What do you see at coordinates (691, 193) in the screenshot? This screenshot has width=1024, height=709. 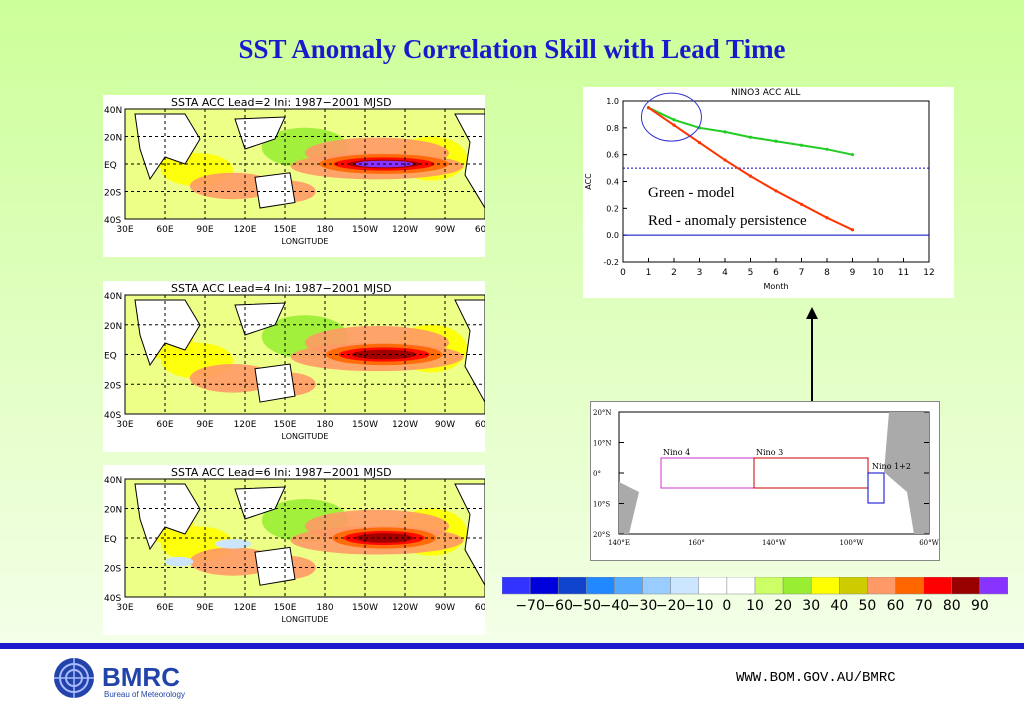 I see `annotation-green: Green - model` at bounding box center [691, 193].